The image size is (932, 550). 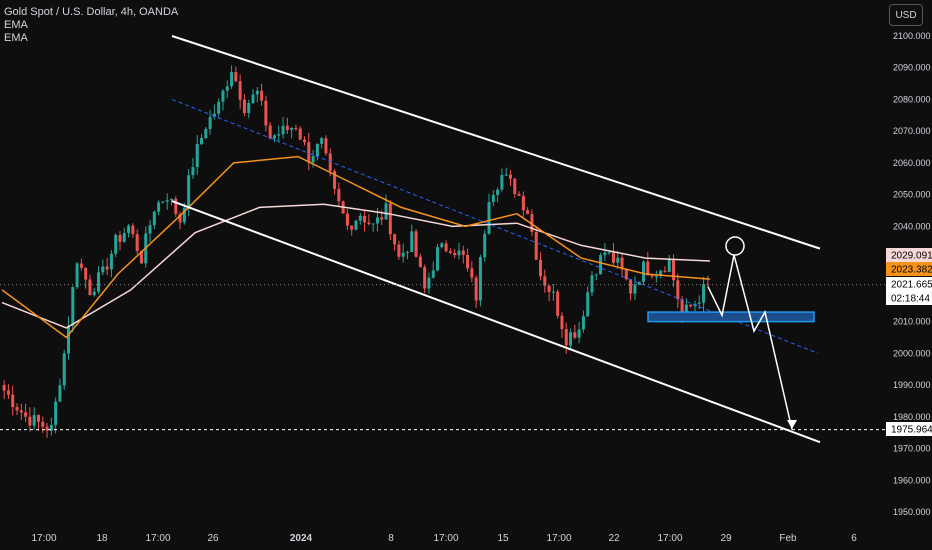 I want to click on ema-indicator-2: EMA, so click(x=16, y=38).